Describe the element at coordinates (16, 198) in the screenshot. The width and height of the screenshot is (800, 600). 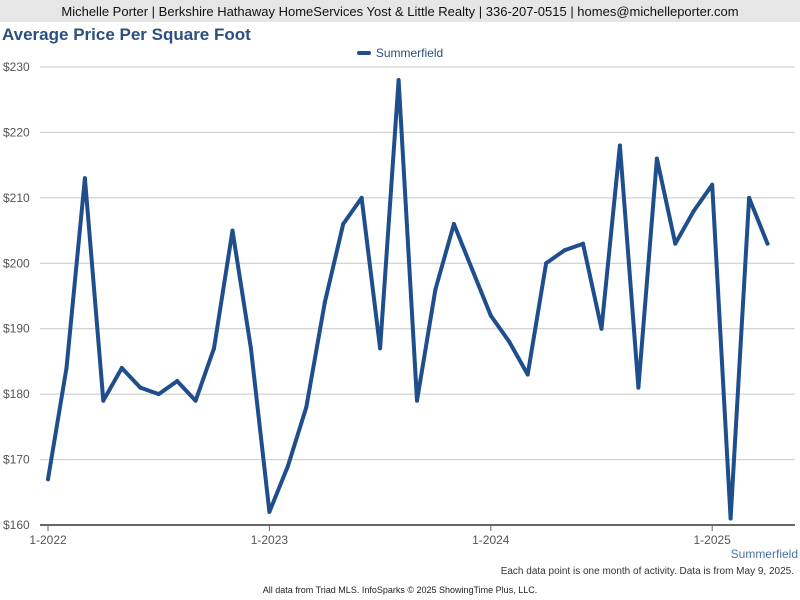
I see `y-tick-label: $210` at that location.